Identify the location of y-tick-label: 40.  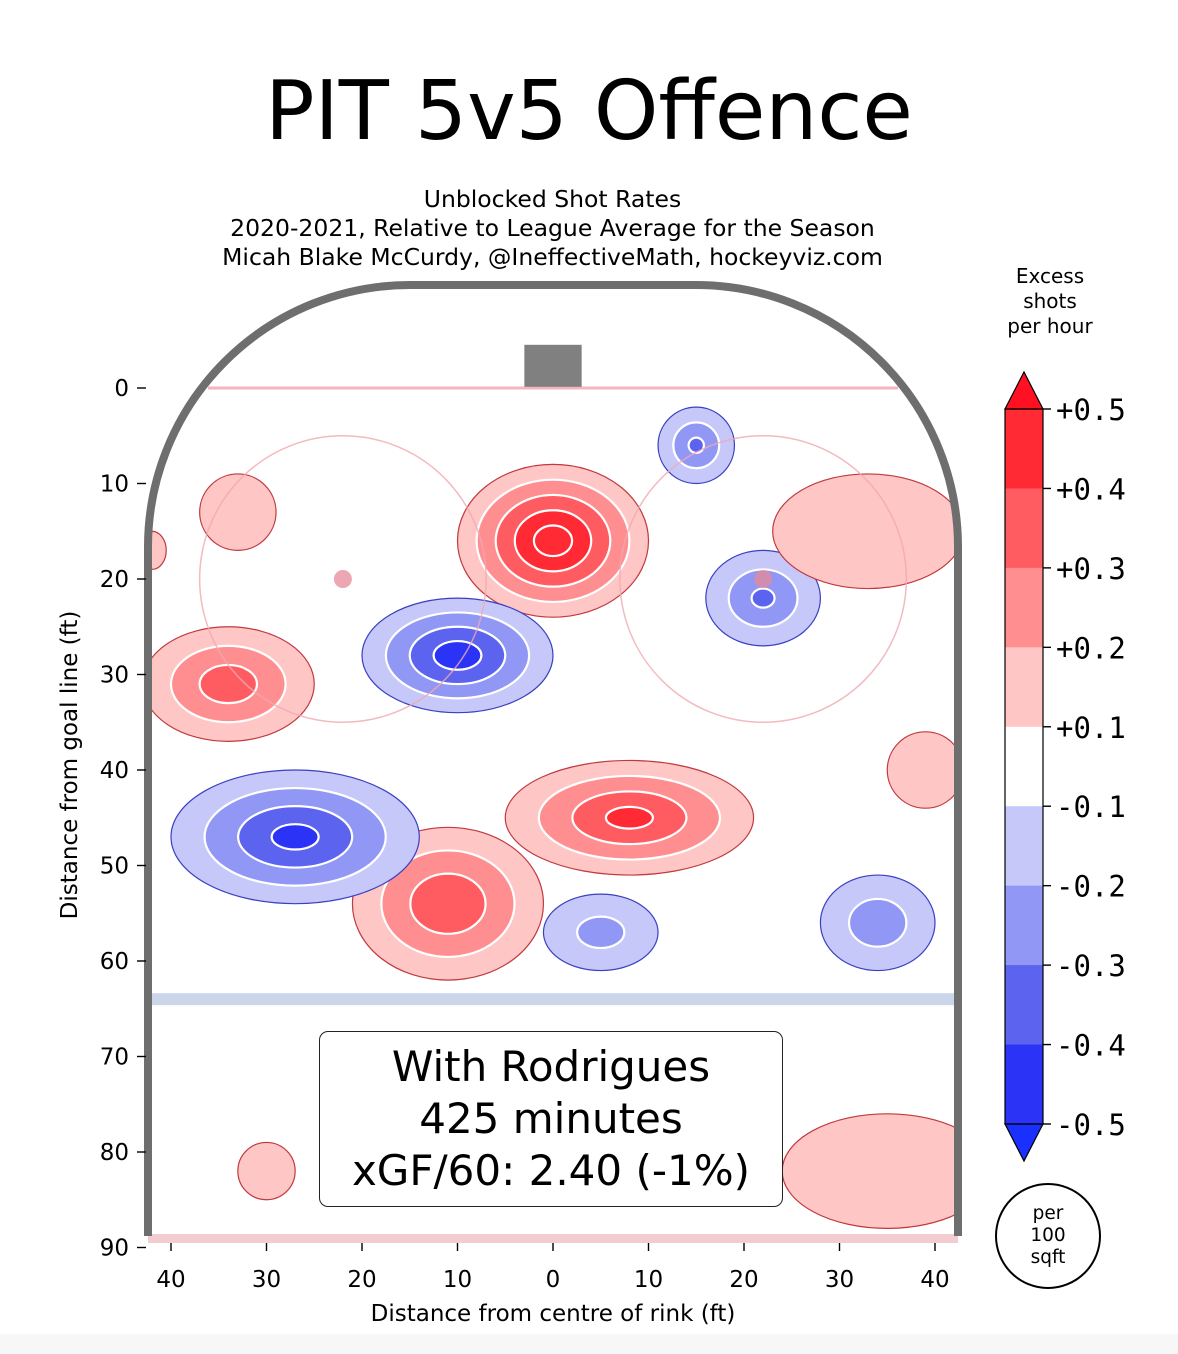
(114, 771).